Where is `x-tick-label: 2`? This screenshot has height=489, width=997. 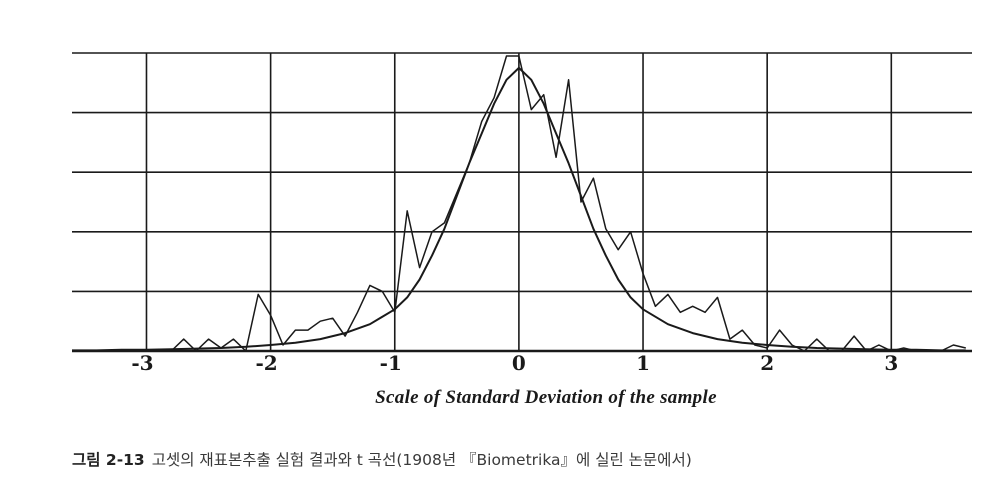
x-tick-label: 2 is located at coordinates (767, 363).